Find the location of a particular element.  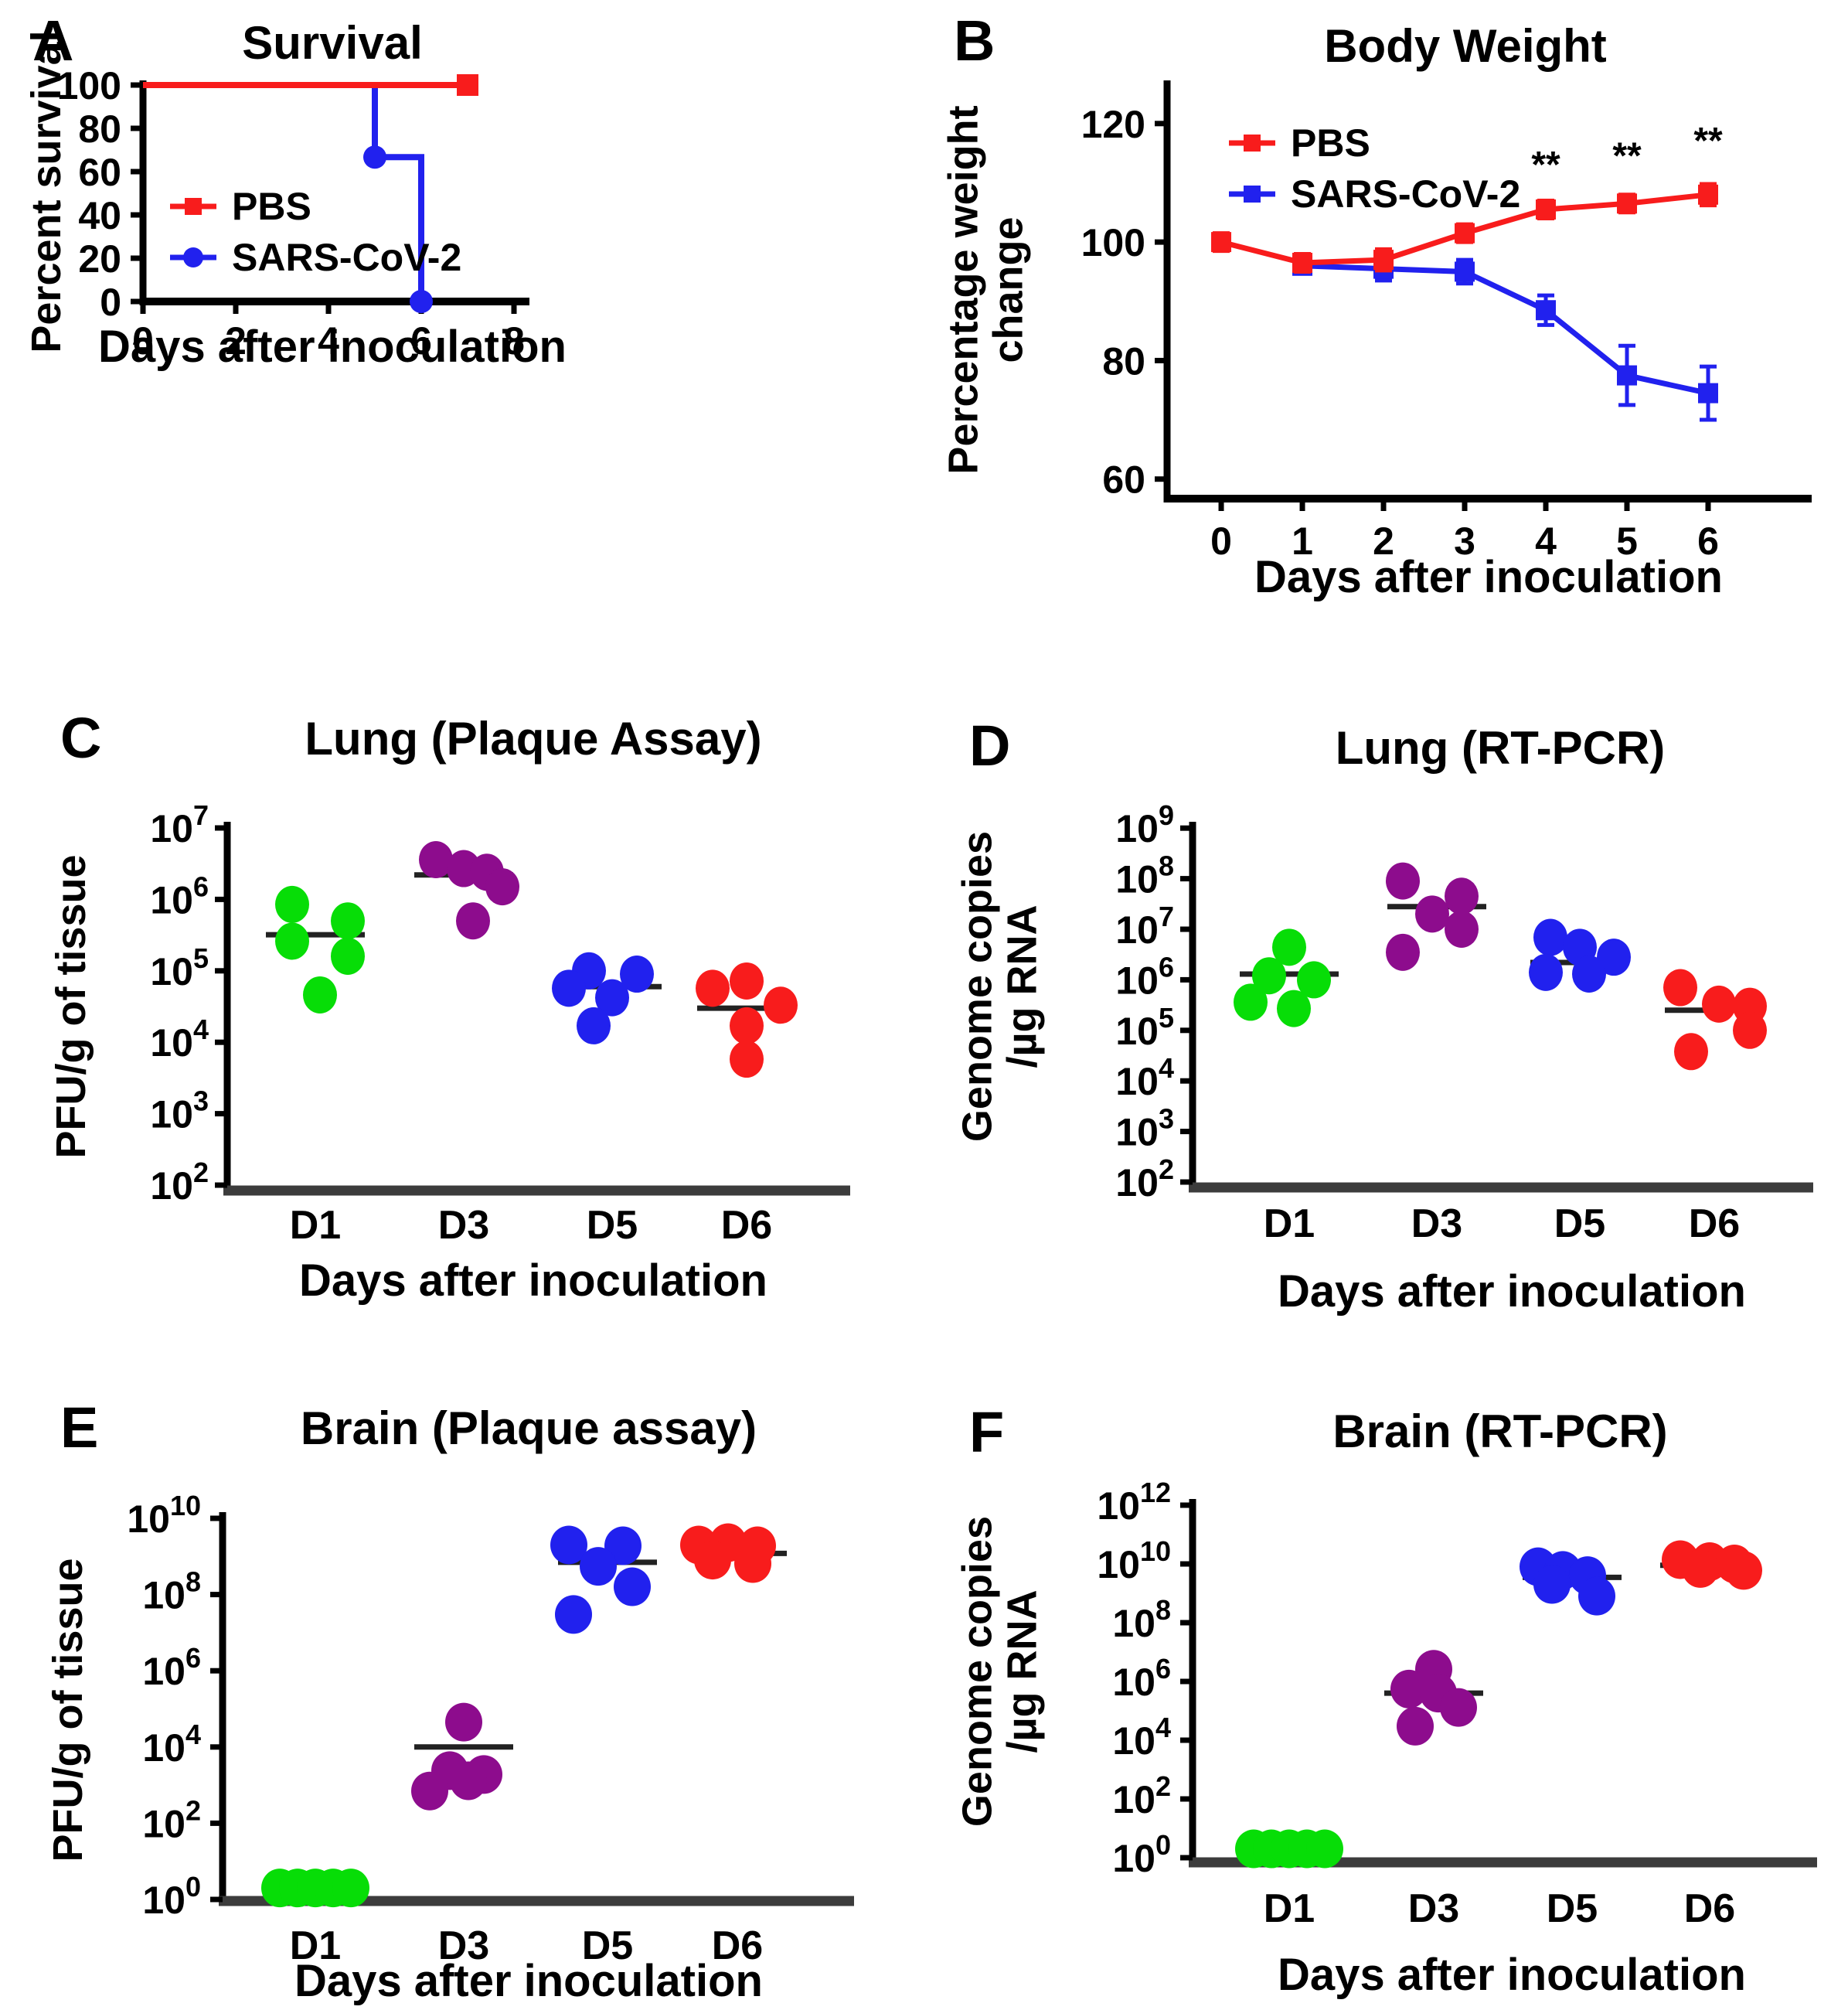

lung-plaque-chart: 107 106 105 104 103 102 D1 D3 D5 D6 is located at coordinates (500, 1024).